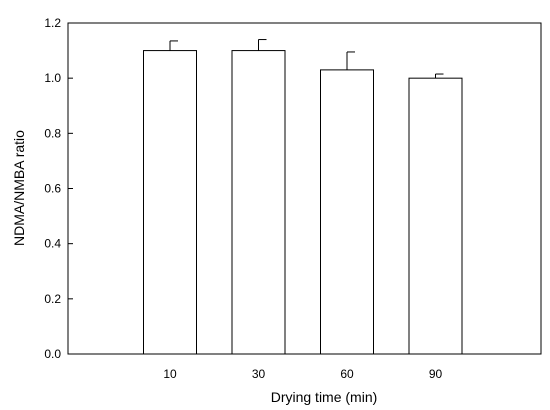  What do you see at coordinates (302, 374) in the screenshot?
I see `x-axis-ticks: 10 30 60 90` at bounding box center [302, 374].